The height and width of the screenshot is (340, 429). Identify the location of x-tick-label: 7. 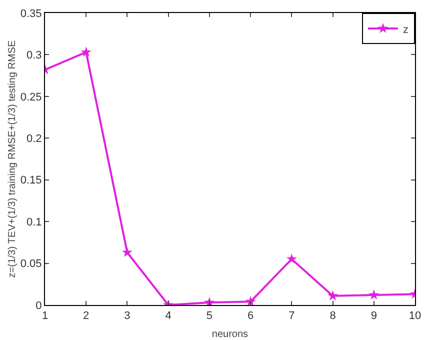
(291, 316).